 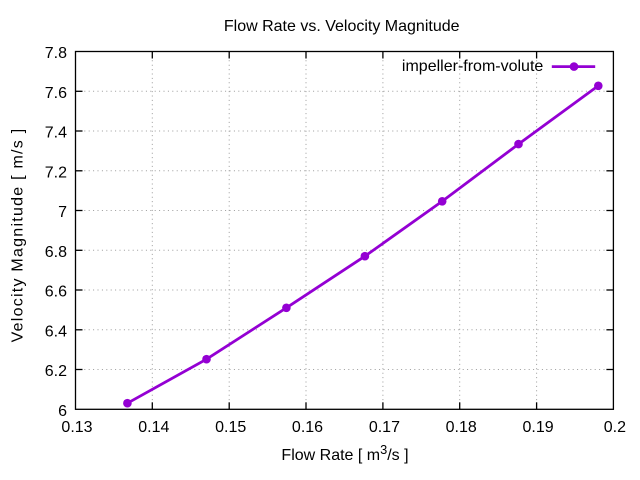 I want to click on svg-text: 6.2, so click(x=56, y=371).